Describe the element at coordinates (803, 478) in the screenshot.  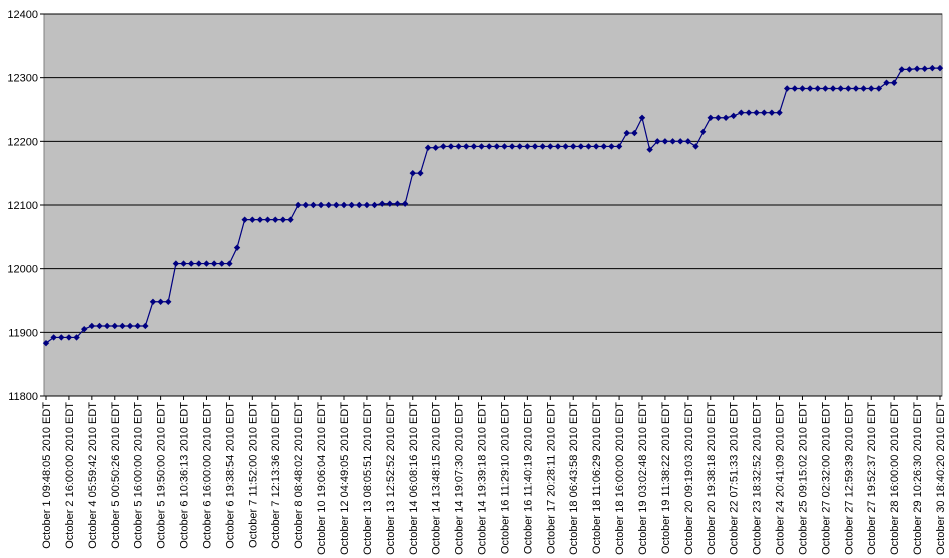
I see `x-tick-label: October 25 09:15:02 2010 EDT` at that location.